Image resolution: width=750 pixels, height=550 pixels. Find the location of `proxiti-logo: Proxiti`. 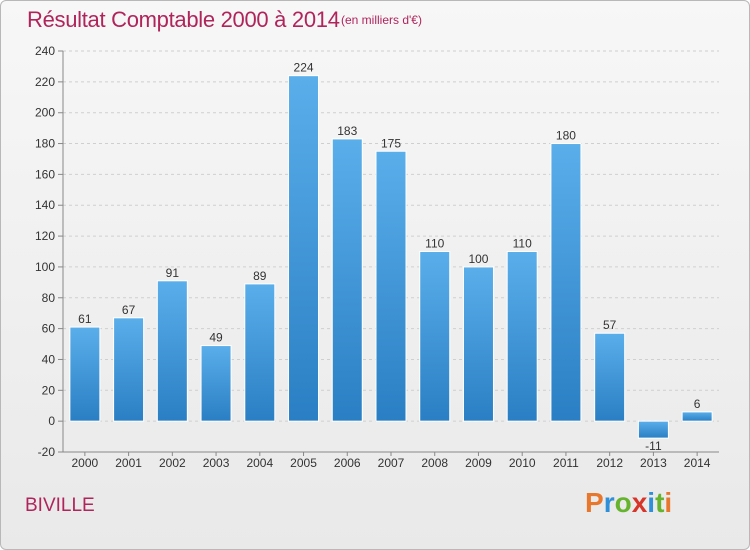

proxiti-logo: Proxiti is located at coordinates (628, 503).